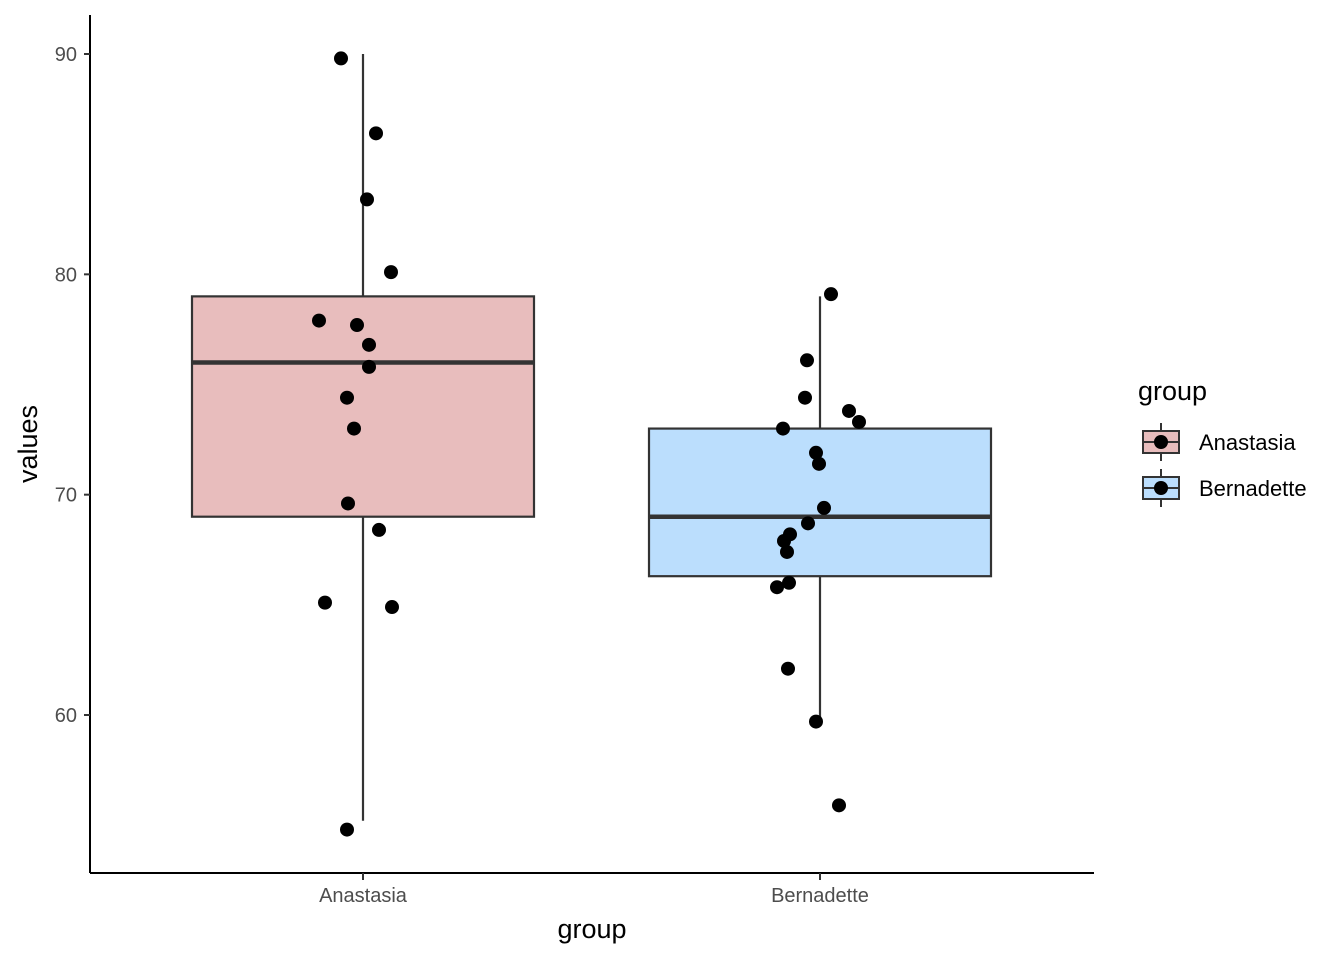 The width and height of the screenshot is (1344, 960). I want to click on box-iqr, so click(363, 406).